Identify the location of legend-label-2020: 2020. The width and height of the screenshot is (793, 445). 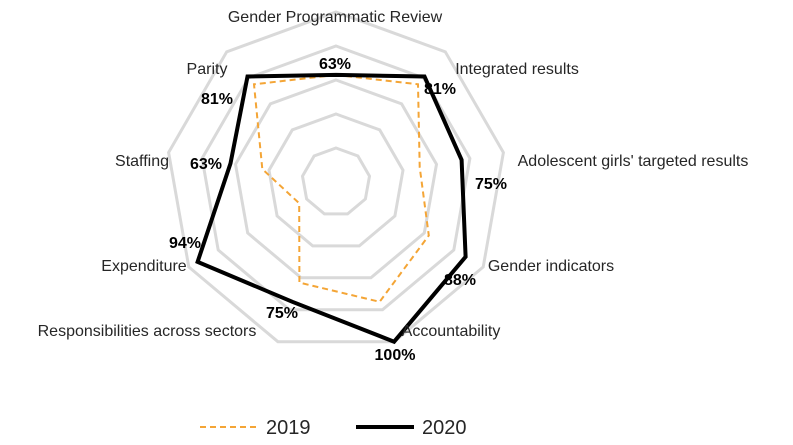
(444, 428).